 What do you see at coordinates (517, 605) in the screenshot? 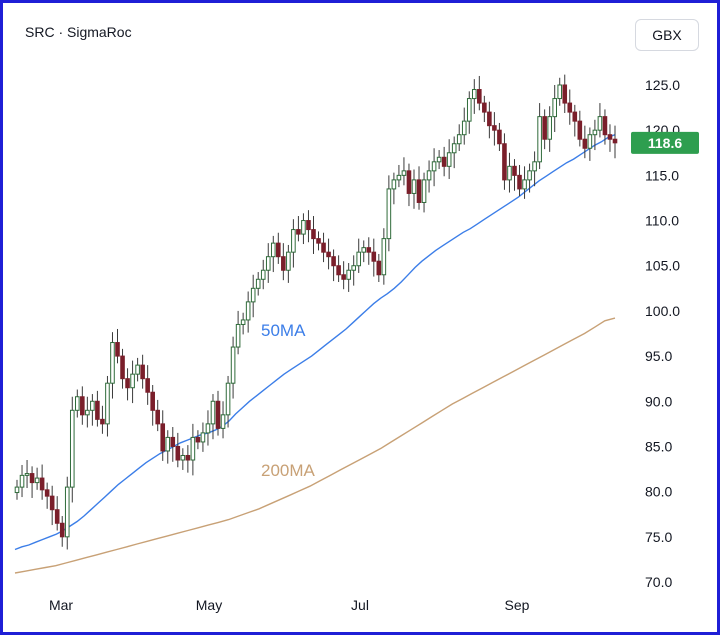
I see `x-tick-label: Sep` at bounding box center [517, 605].